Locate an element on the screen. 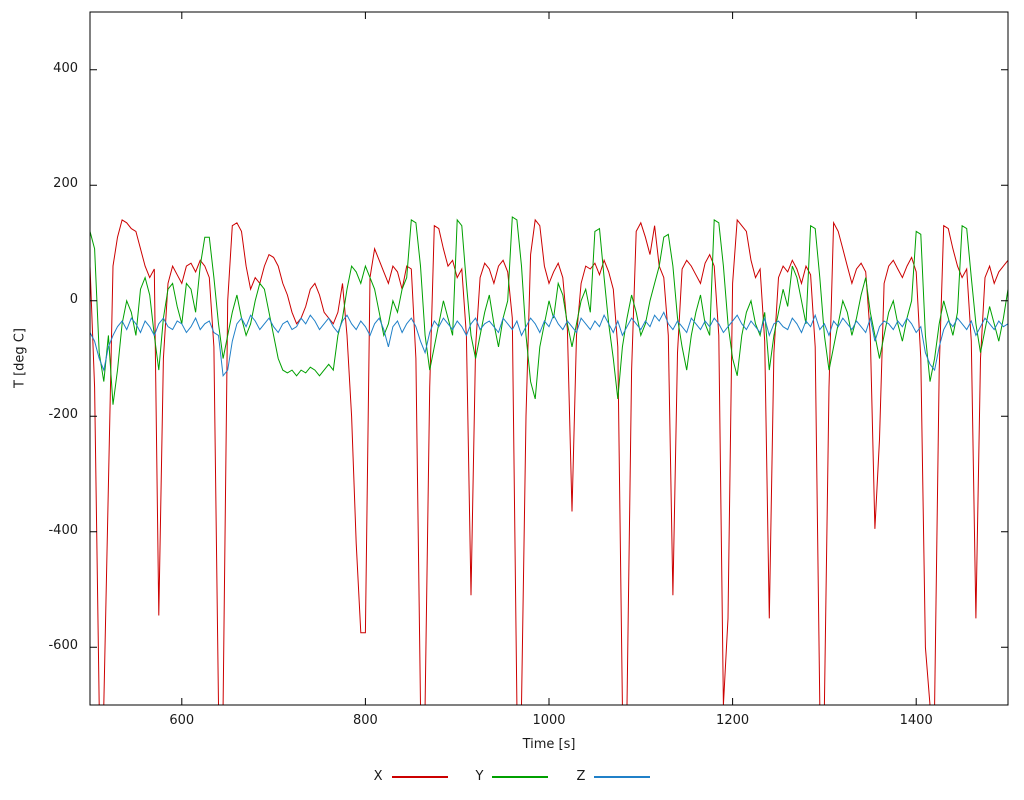 The width and height of the screenshot is (1024, 800). x-tick-label: 1400 is located at coordinates (916, 720).